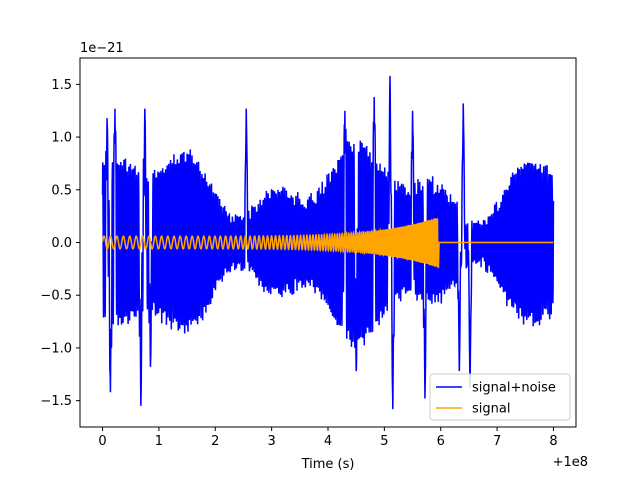 This screenshot has height=480, width=640. I want to click on series-line-signal, so click(327, 243).